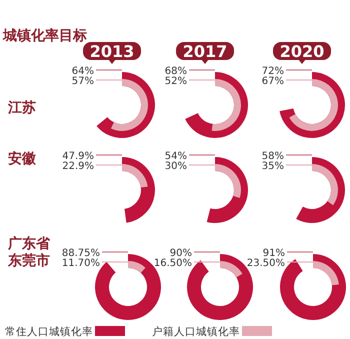  What do you see at coordinates (273, 253) in the screenshot?
I see `data-label: 91%` at bounding box center [273, 253].